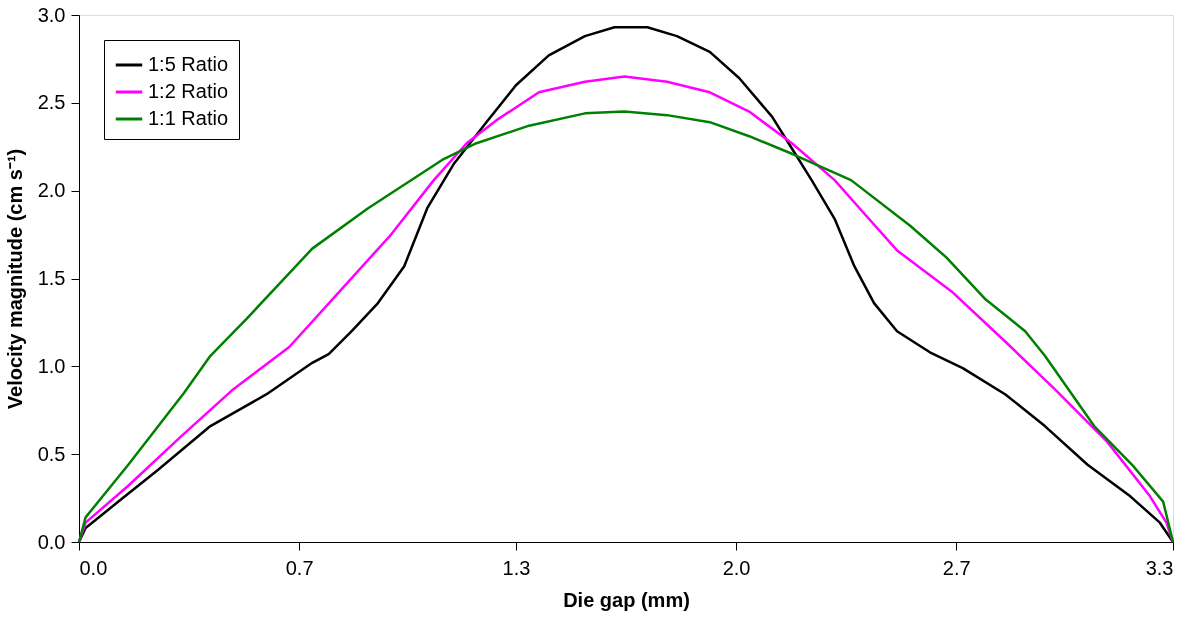  What do you see at coordinates (51, 278) in the screenshot?
I see `y-tick-label: 1.5` at bounding box center [51, 278].